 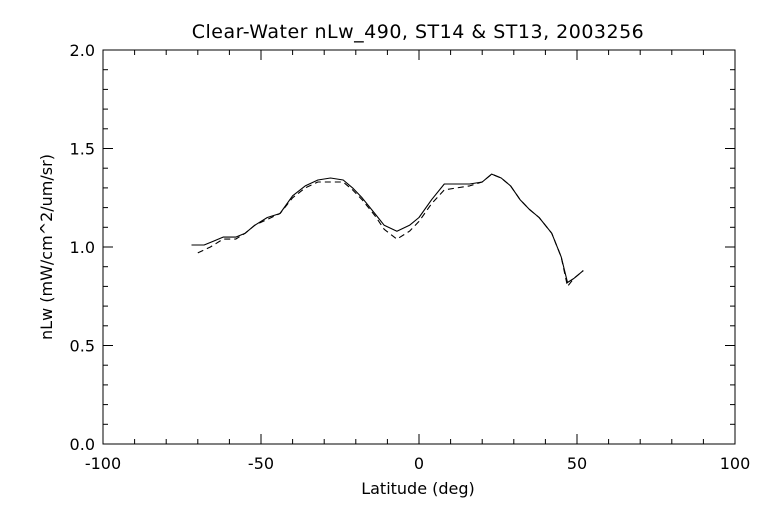 What do you see at coordinates (261, 463) in the screenshot?
I see `x-tick-label: -50` at bounding box center [261, 463].